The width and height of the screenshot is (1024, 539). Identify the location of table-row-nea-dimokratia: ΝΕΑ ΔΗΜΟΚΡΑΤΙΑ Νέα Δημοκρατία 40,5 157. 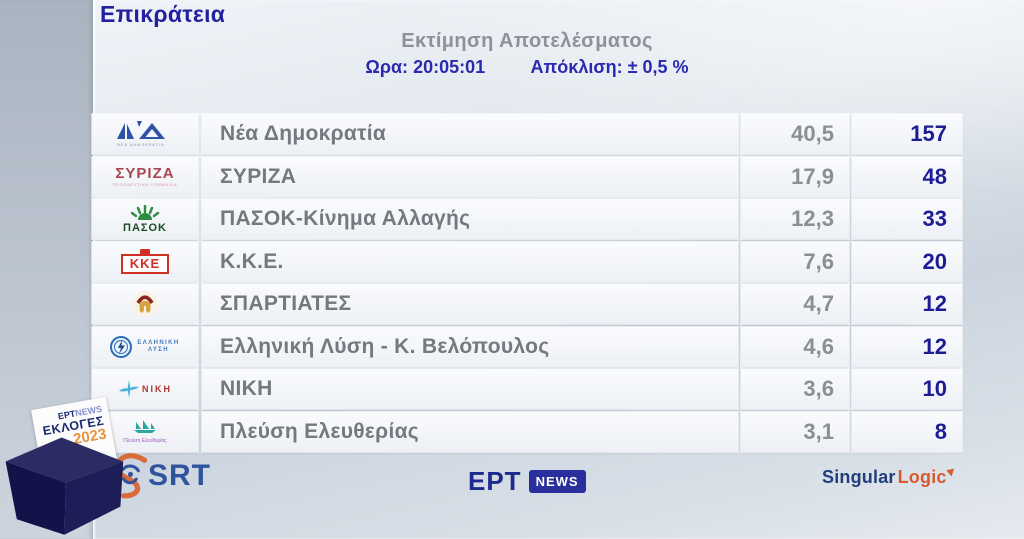
(527, 134).